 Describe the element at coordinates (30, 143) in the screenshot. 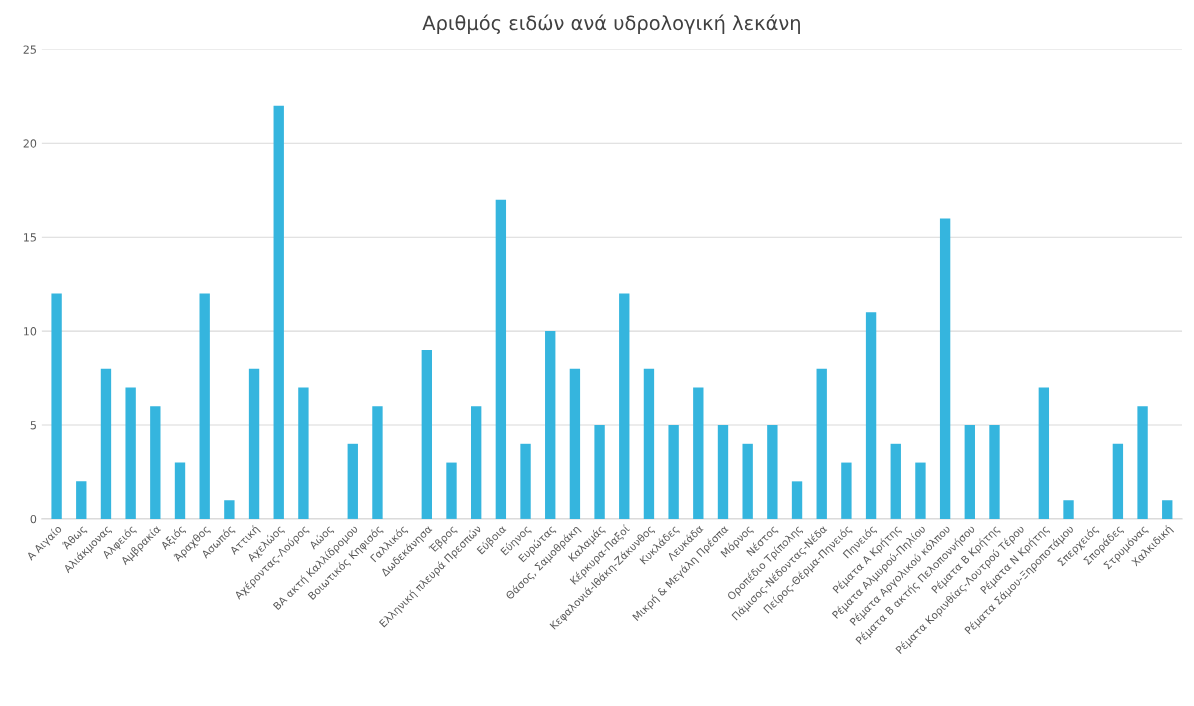

I see `y-tick-label: 20` at that location.